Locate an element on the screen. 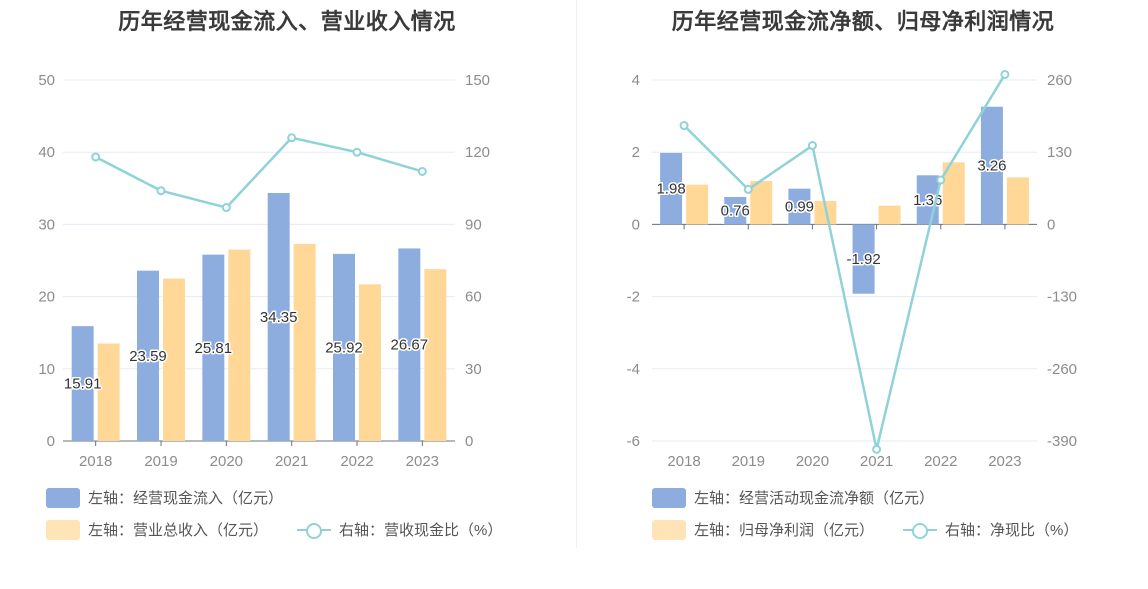  y-right-tick-label: 30 is located at coordinates (473, 369).